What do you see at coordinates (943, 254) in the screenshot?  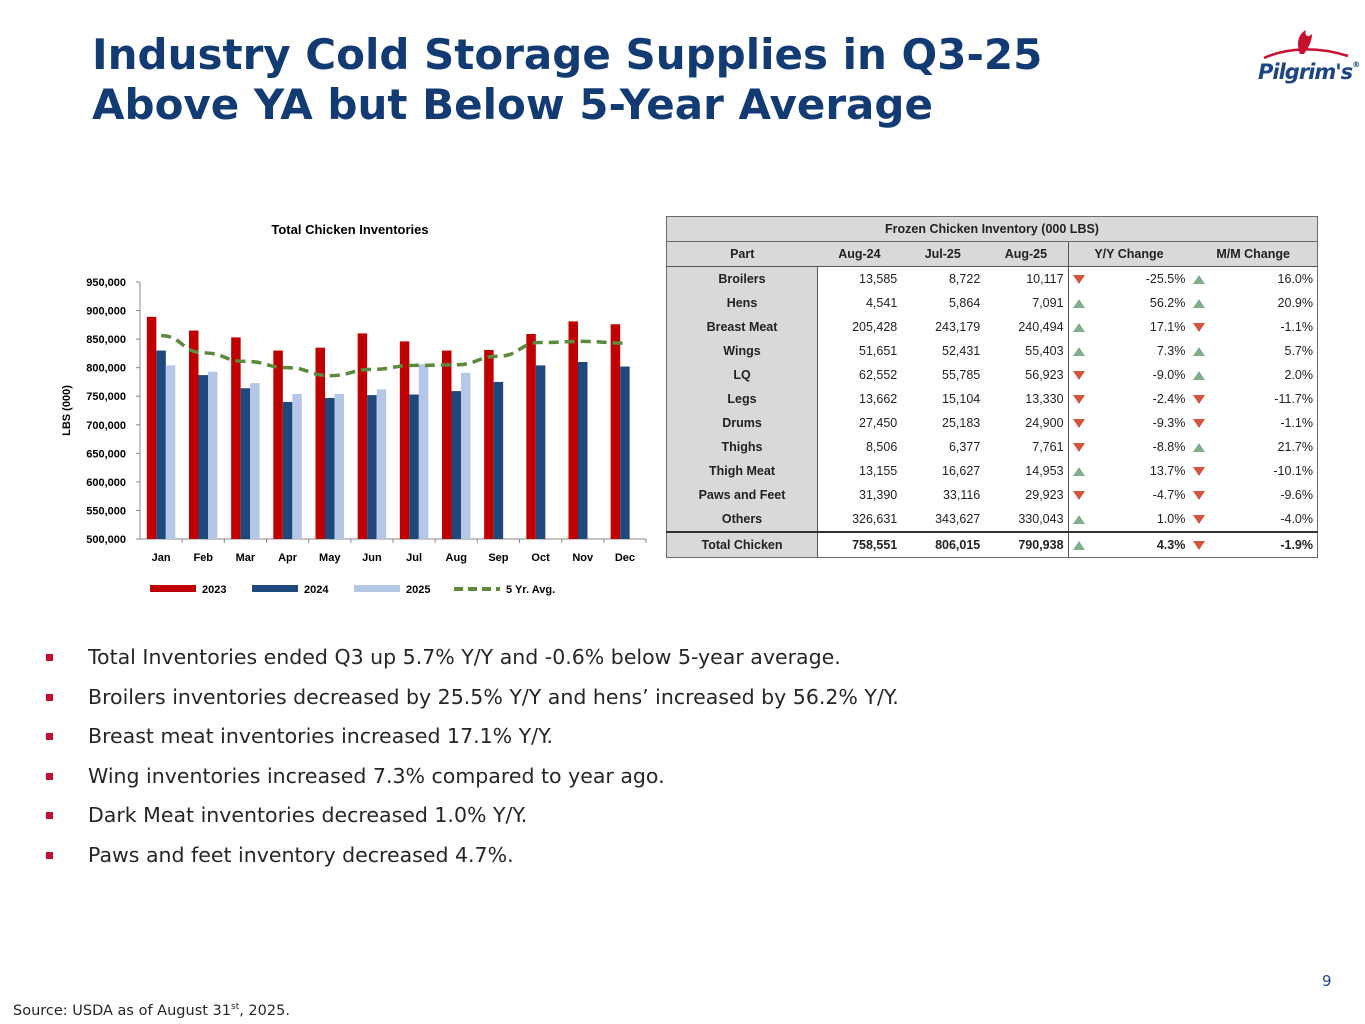 I see `column-header: Jul-25` at bounding box center [943, 254].